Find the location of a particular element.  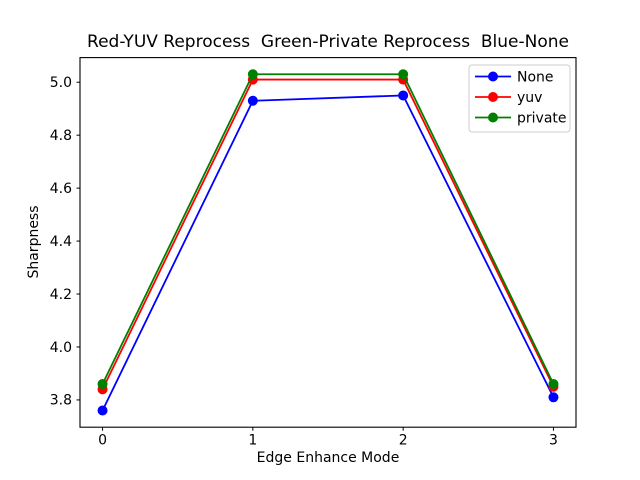

y-tick-label: 4.0 is located at coordinates (61, 348).